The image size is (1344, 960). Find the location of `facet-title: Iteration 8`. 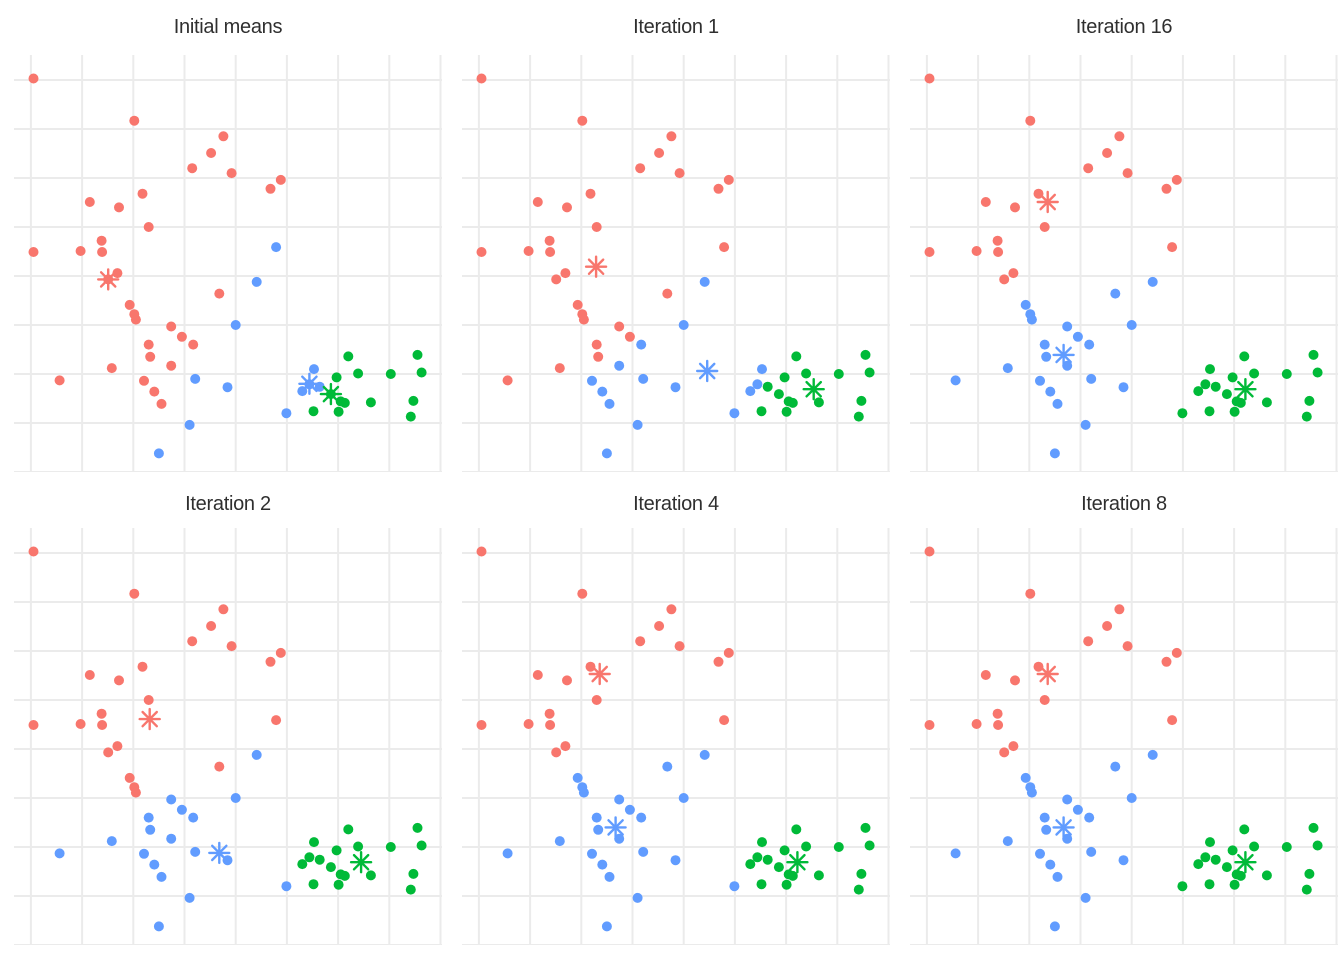

facet-title: Iteration 8 is located at coordinates (1124, 503).